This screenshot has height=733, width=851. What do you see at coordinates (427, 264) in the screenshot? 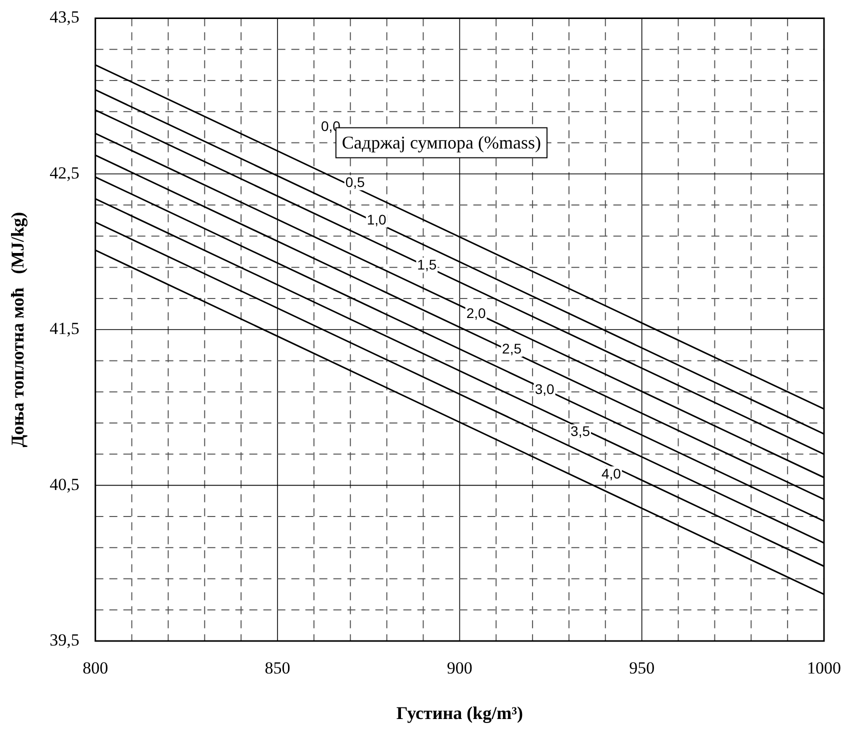
I see `annotation: 1,5` at bounding box center [427, 264].